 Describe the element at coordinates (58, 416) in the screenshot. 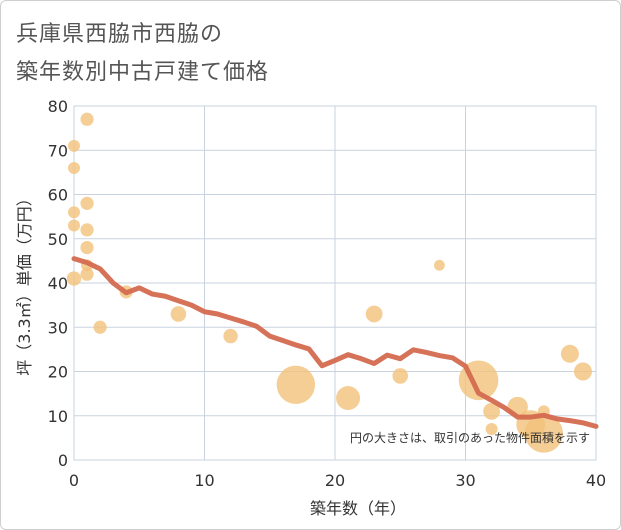

I see `y-tick-label: 10` at that location.